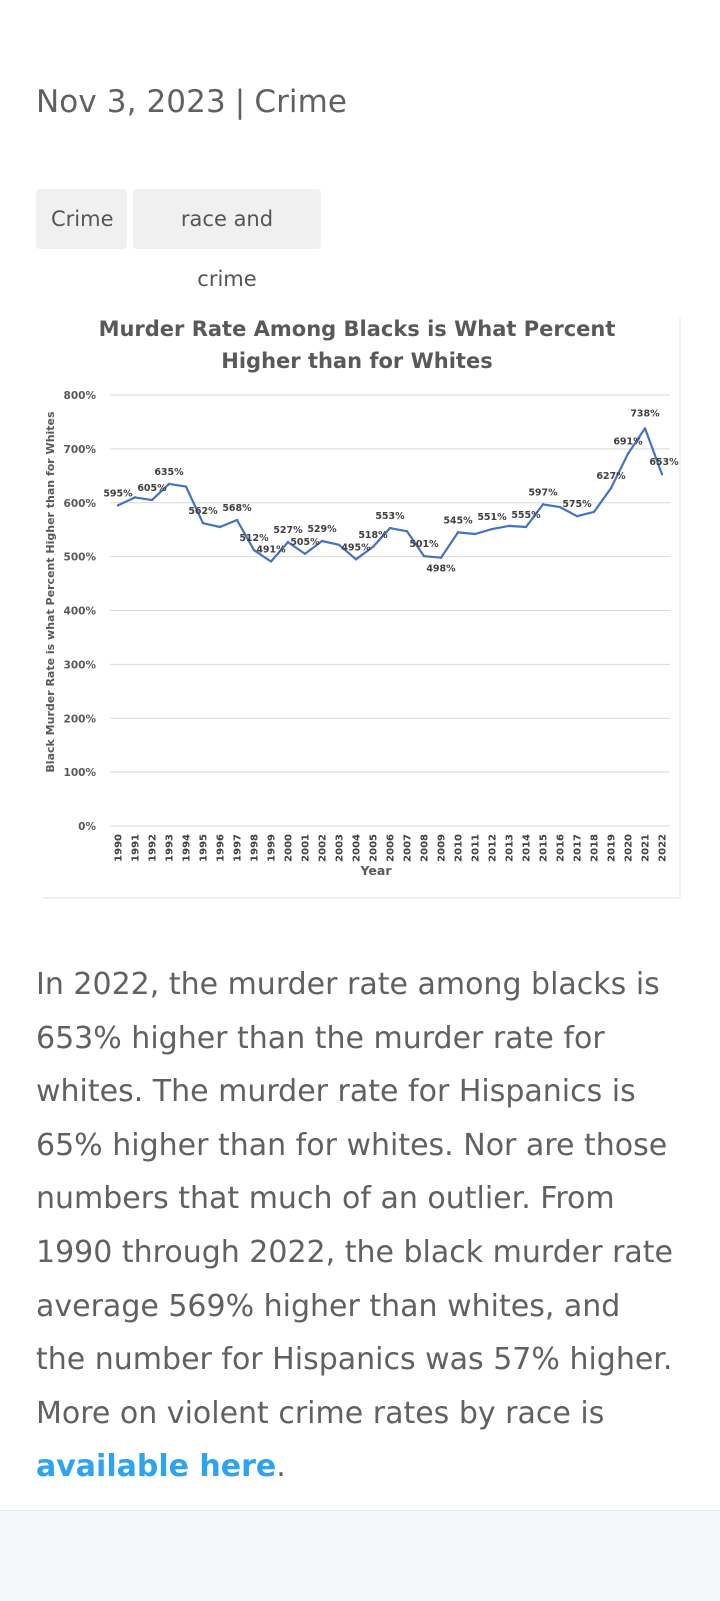 This screenshot has height=1601, width=720. I want to click on x-tick-label: 1999, so click(272, 848).